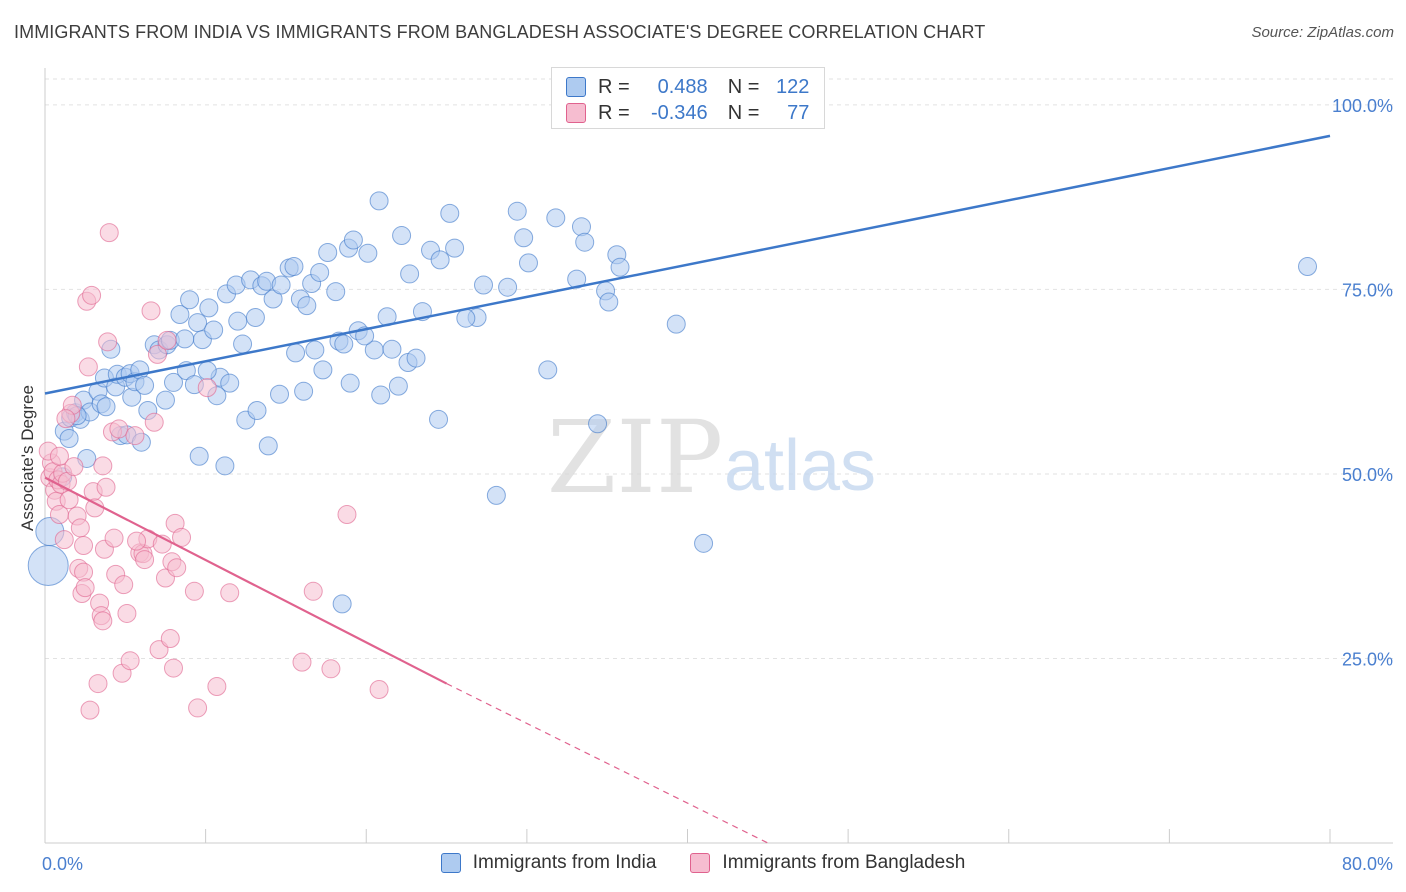  I want to click on legend-r-value: -0.346, so click(679, 112).